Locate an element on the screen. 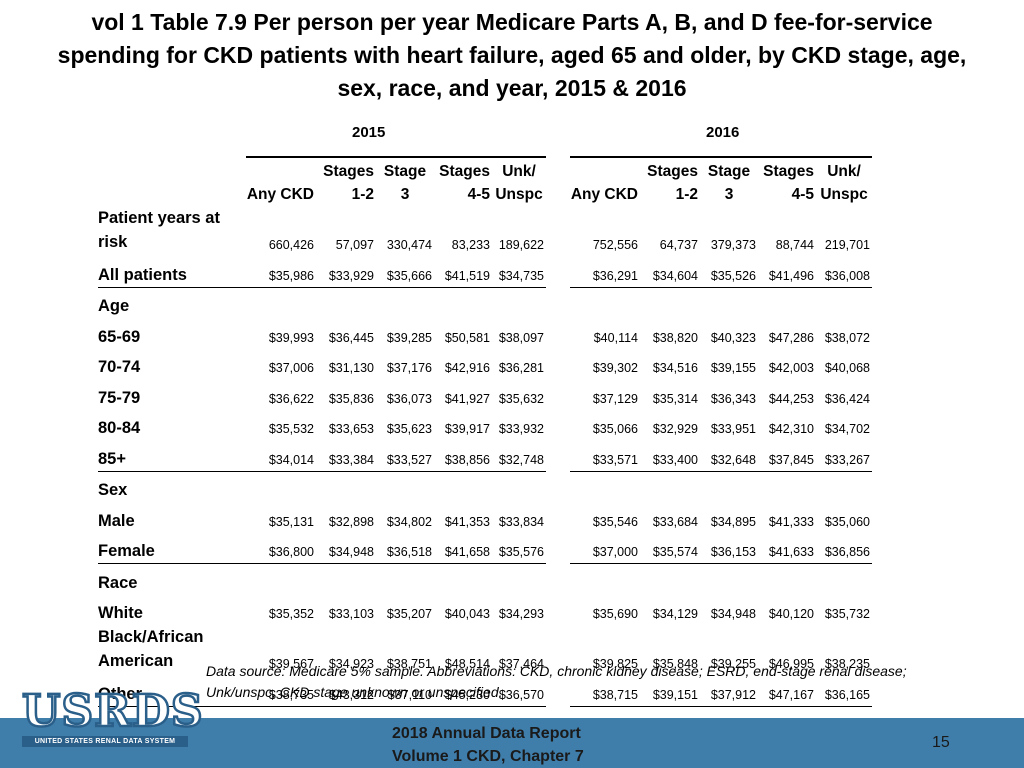 Image resolution: width=1024 pixels, height=768 pixels. table-cell: $32,648 is located at coordinates (729, 456).